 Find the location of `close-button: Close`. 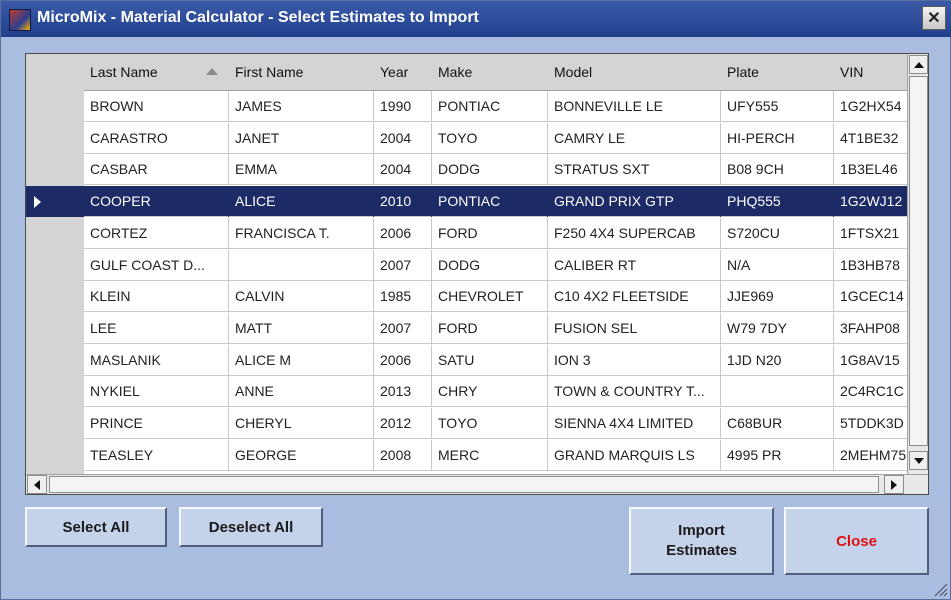

close-button: Close is located at coordinates (856, 541).